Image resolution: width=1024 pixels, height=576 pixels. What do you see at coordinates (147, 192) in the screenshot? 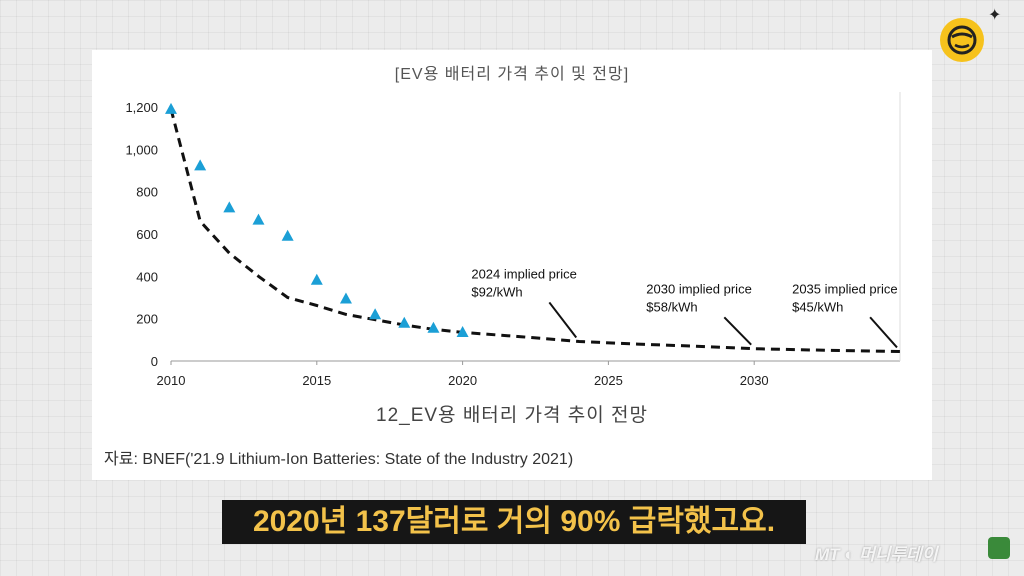
I see `y-tick-label: 800` at bounding box center [147, 192].